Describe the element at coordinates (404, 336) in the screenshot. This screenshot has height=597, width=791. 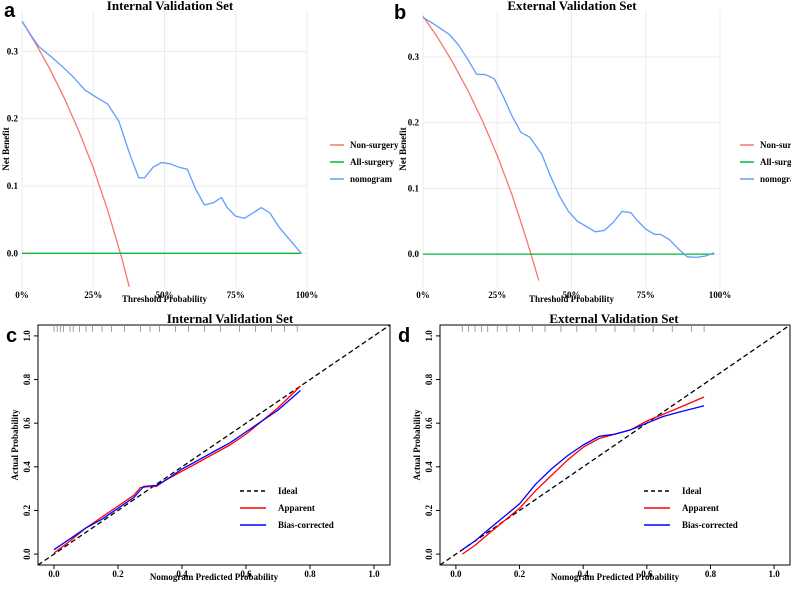
I see `panel-label: d` at that location.